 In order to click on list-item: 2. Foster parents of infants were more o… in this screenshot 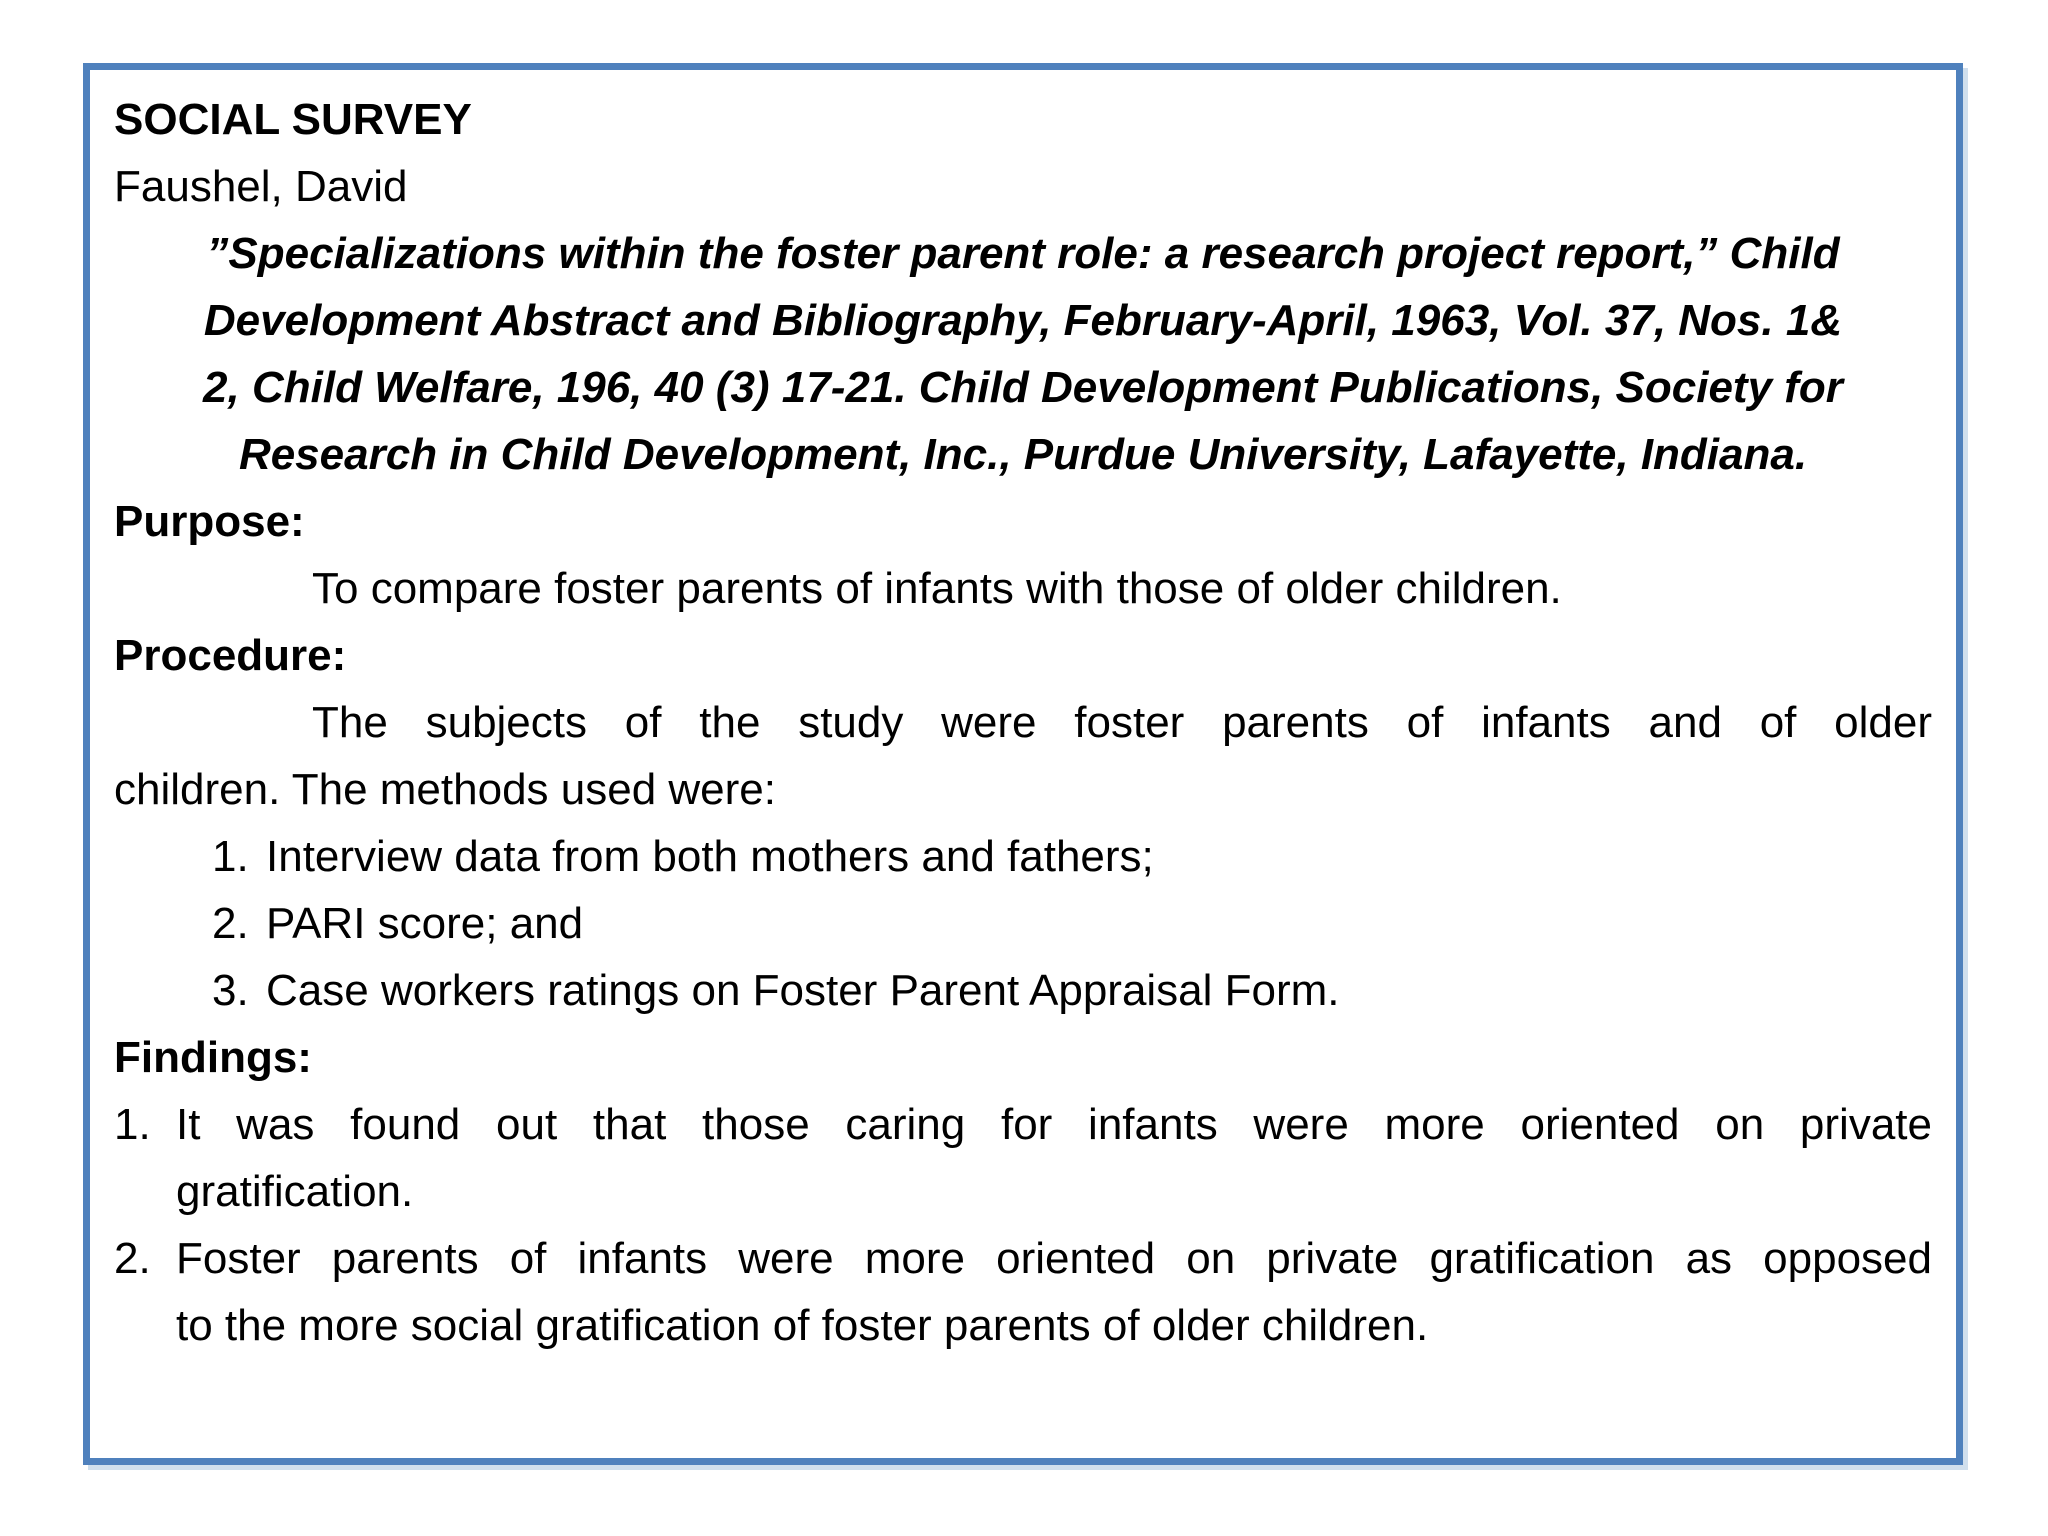, I will do `click(1023, 1292)`.